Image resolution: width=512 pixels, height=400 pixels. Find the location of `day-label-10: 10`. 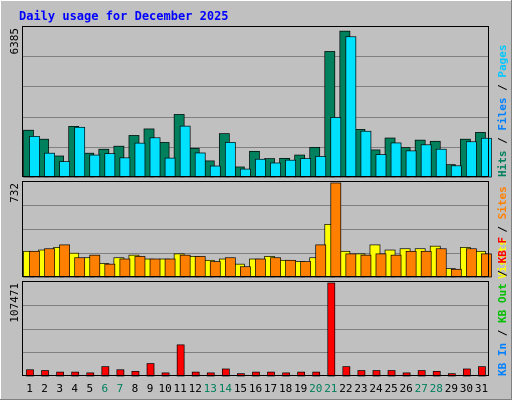

day-label-10: 10 is located at coordinates (164, 388).